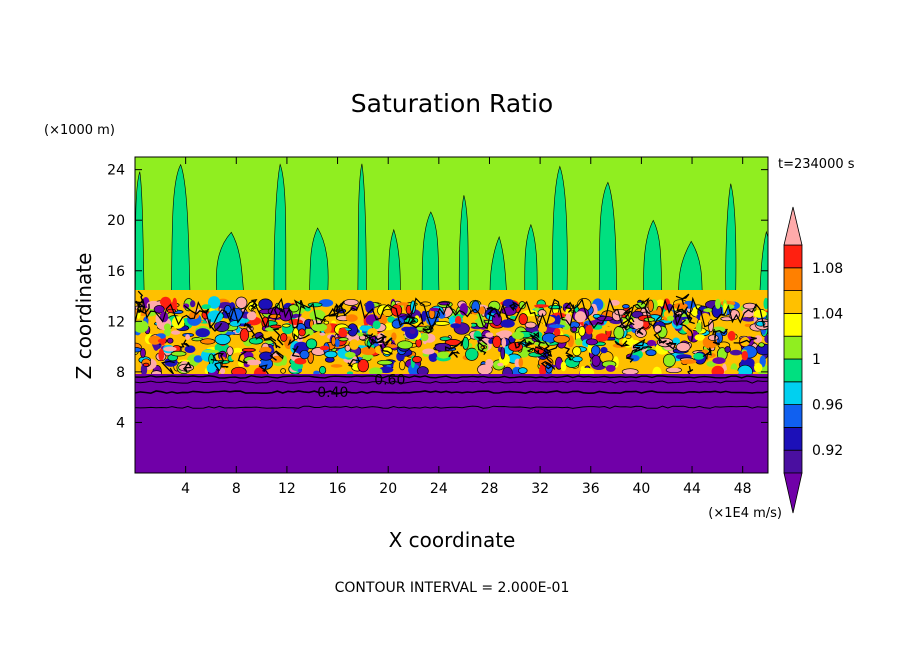 The width and height of the screenshot is (904, 654). I want to click on chart-title: Saturation Ratio, so click(452, 103).